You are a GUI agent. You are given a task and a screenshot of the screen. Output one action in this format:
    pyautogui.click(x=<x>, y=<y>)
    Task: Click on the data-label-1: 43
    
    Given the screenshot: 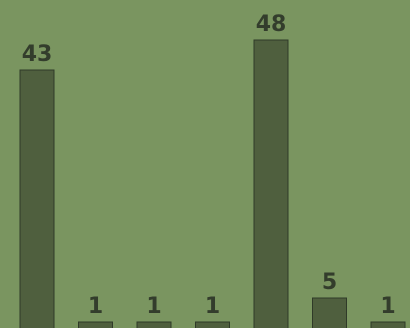 What is the action you would take?
    pyautogui.click(x=37, y=54)
    